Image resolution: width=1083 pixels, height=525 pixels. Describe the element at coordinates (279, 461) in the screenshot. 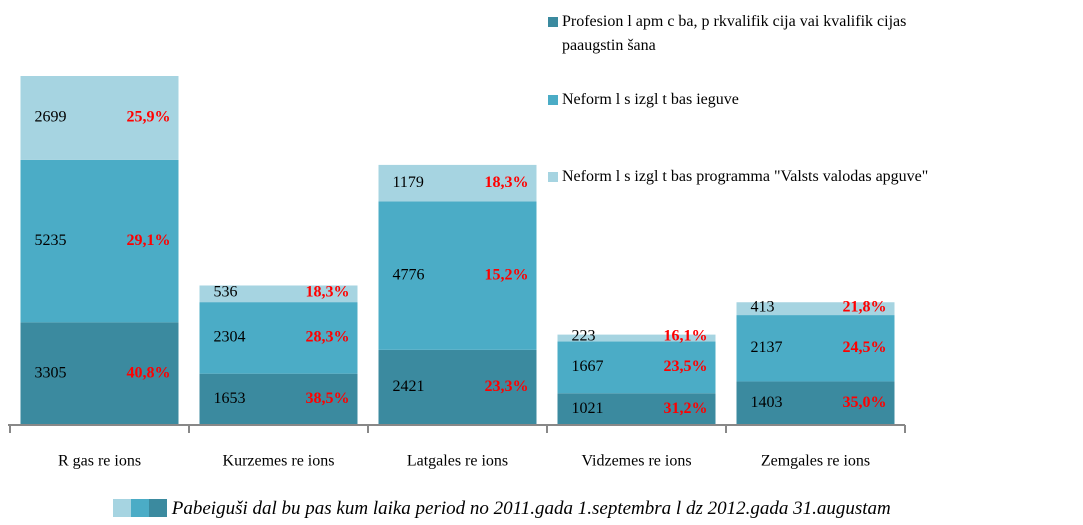

I see `x-tick-label: Kurzemes re ions` at that location.